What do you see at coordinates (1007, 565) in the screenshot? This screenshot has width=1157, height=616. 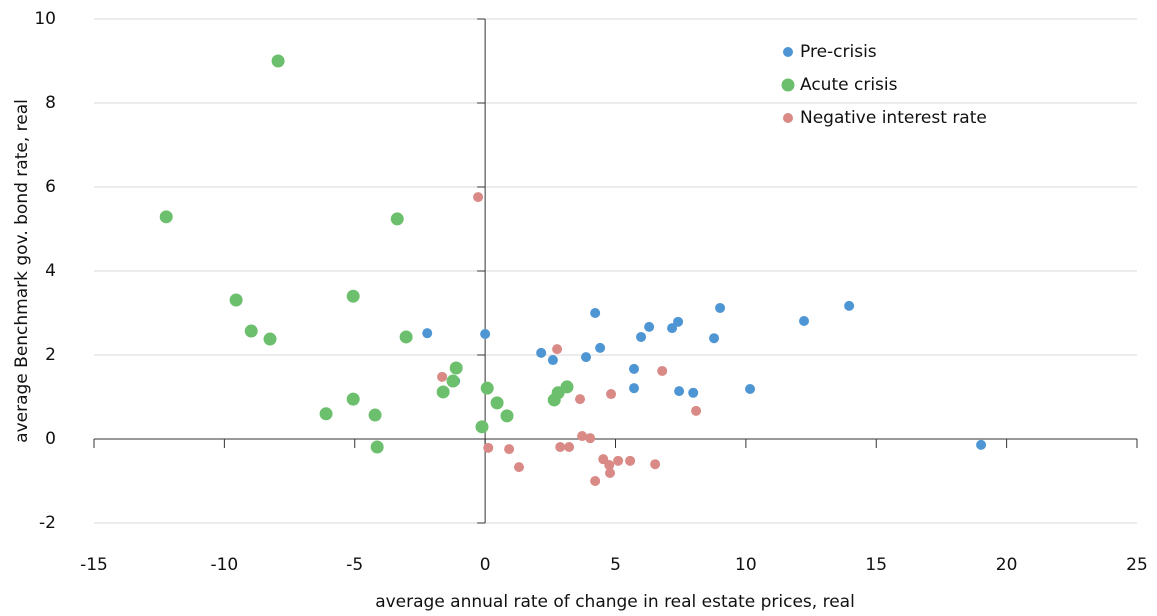 I see `x-tick-label: 20` at bounding box center [1007, 565].